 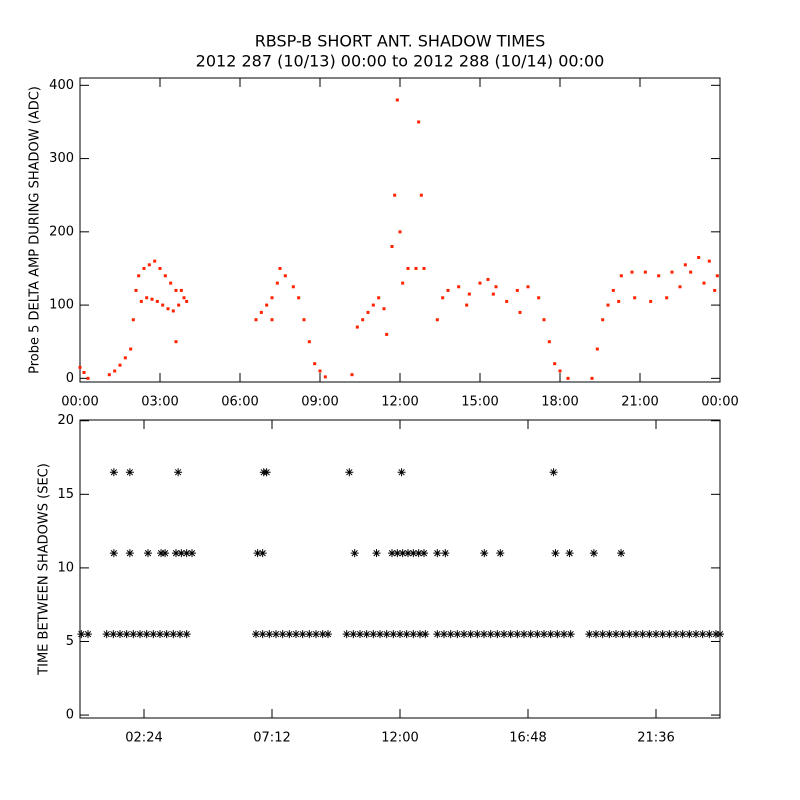 I want to click on y-tick-label: 200, so click(x=61, y=231).